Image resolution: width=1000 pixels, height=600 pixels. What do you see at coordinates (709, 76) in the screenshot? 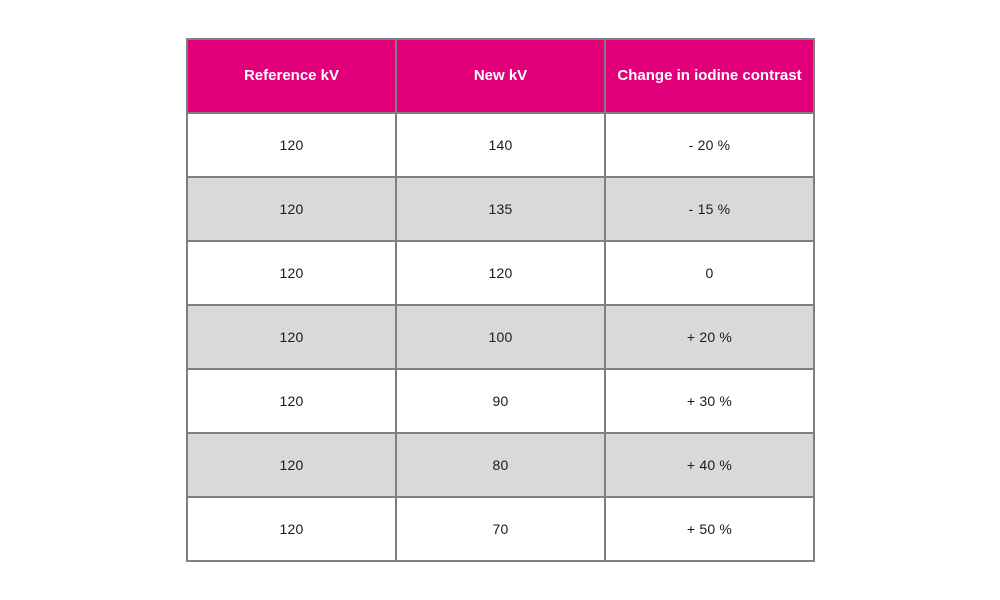
I see `column-header-change-iodine-contrast: Change in iodine contrast` at bounding box center [709, 76].